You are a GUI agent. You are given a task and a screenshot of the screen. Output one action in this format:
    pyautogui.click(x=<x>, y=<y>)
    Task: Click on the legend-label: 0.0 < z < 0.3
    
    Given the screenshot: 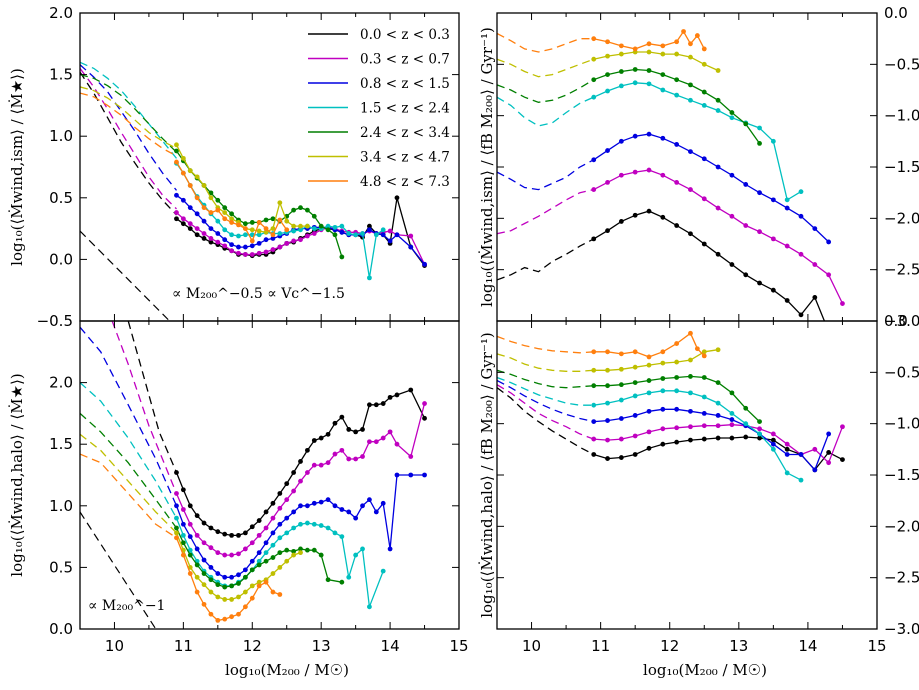 What is the action you would take?
    pyautogui.click(x=405, y=35)
    